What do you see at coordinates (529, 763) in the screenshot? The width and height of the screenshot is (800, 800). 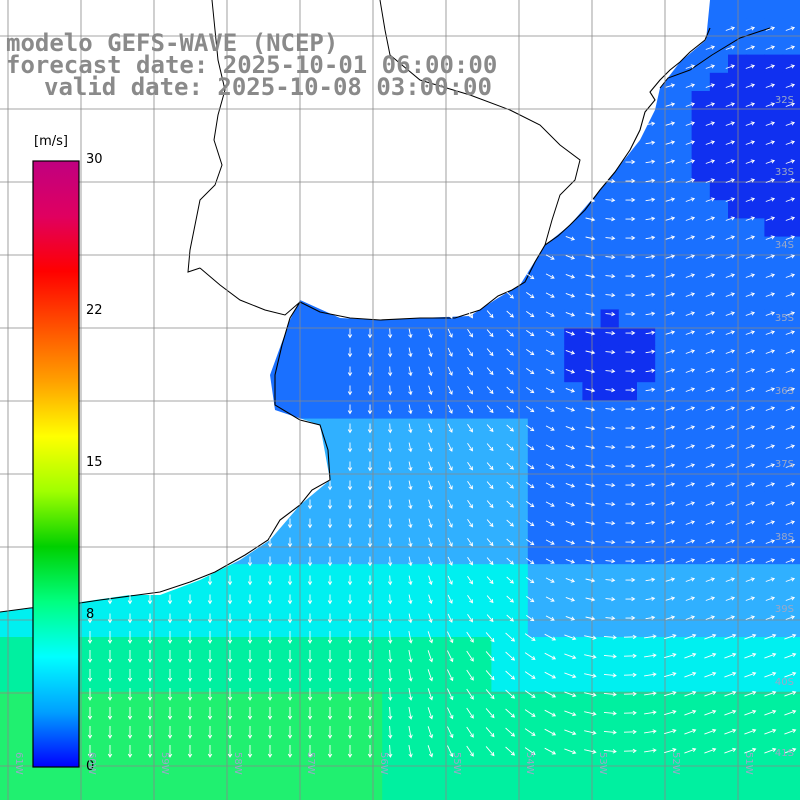 I see `lon-label-54w: 54W` at bounding box center [529, 763].